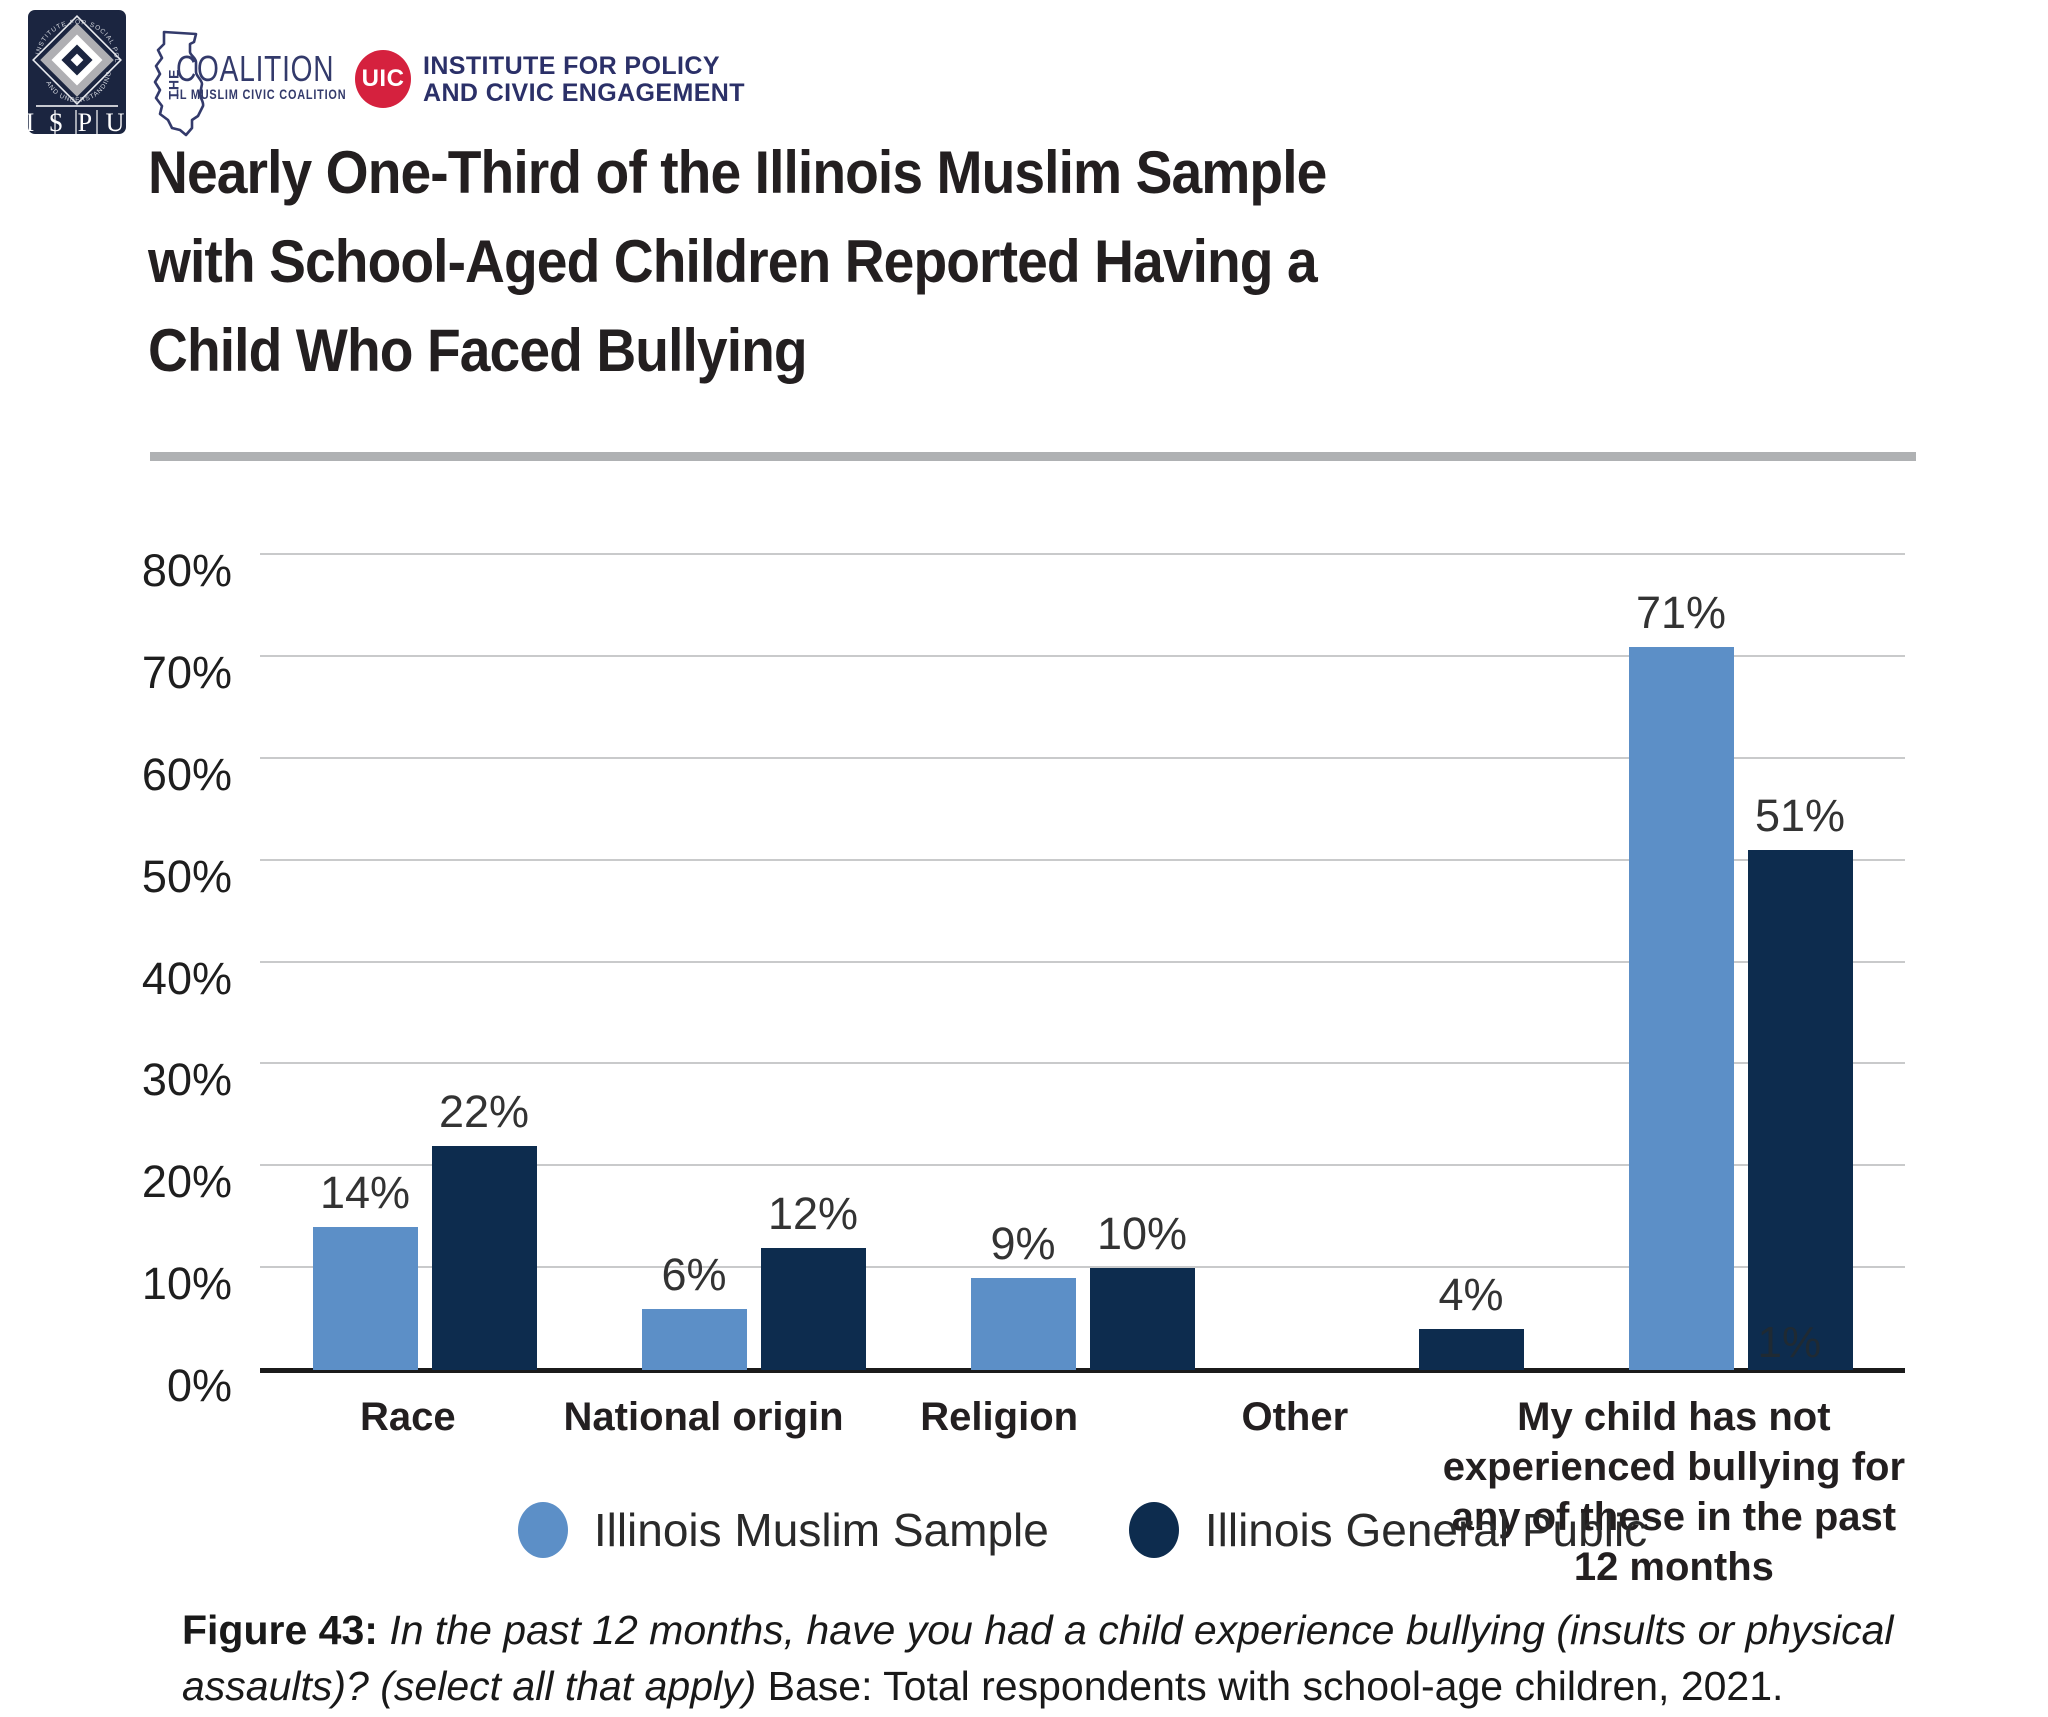 This screenshot has height=1717, width=2048. I want to click on y-axis-labels: 0% 10% 20% 30% 40% 50% 60% 70% 80%, so click(123, 978).